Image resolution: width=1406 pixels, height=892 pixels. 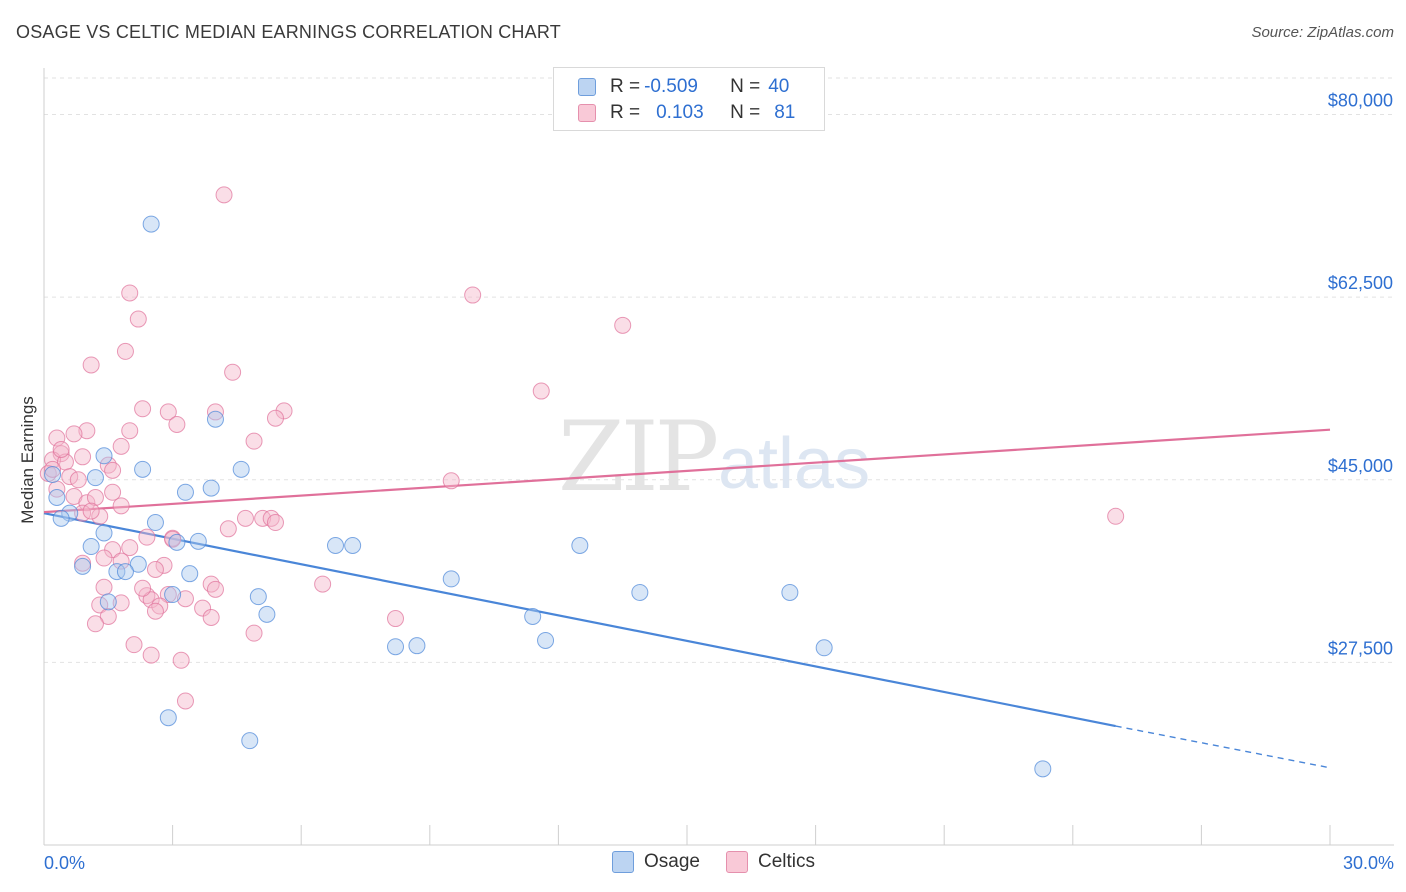 What do you see at coordinates (672, 861) in the screenshot?
I see `series-label-osage: Osage` at bounding box center [672, 861].